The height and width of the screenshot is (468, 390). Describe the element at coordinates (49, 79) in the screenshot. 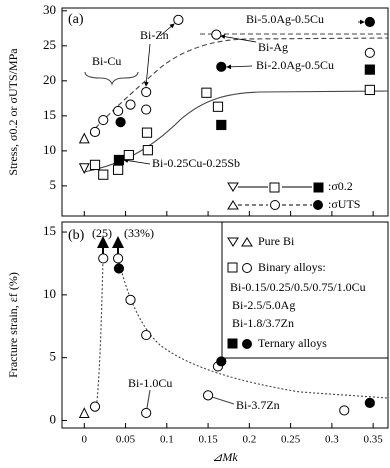

I see `y-tick-label: 20` at that location.